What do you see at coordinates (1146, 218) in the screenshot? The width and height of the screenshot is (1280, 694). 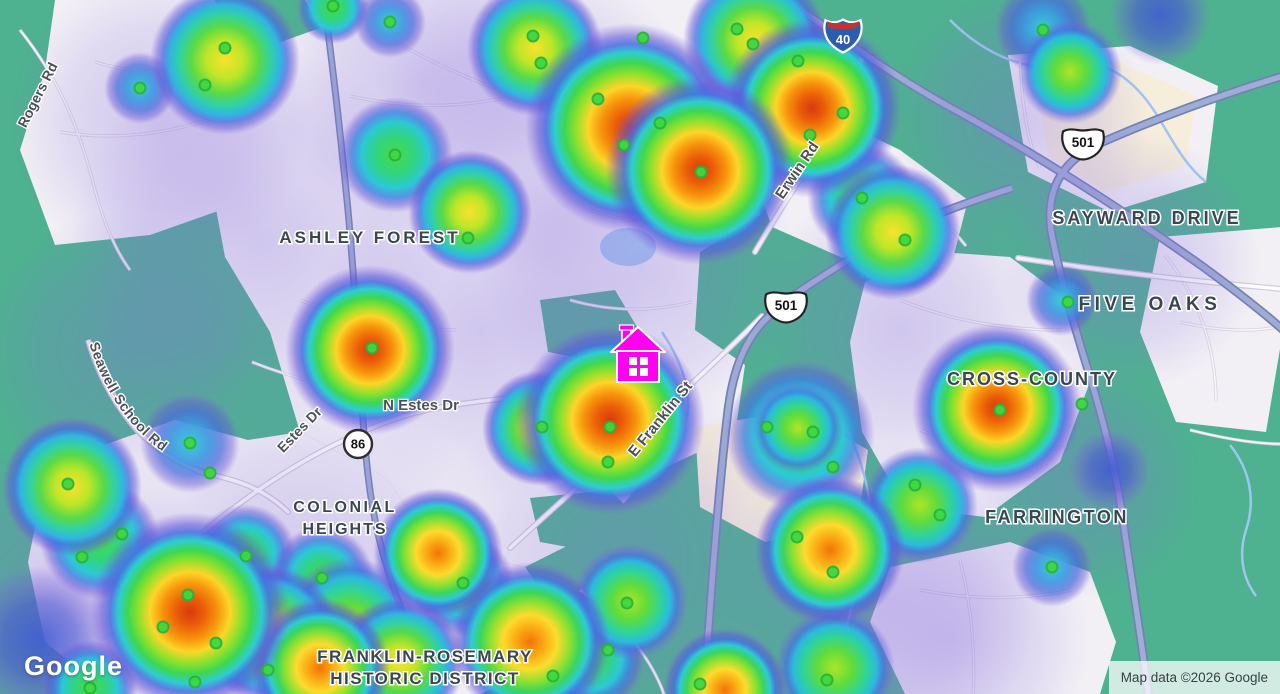 I see `locality-label: SAYWARD DRIVE` at bounding box center [1146, 218].